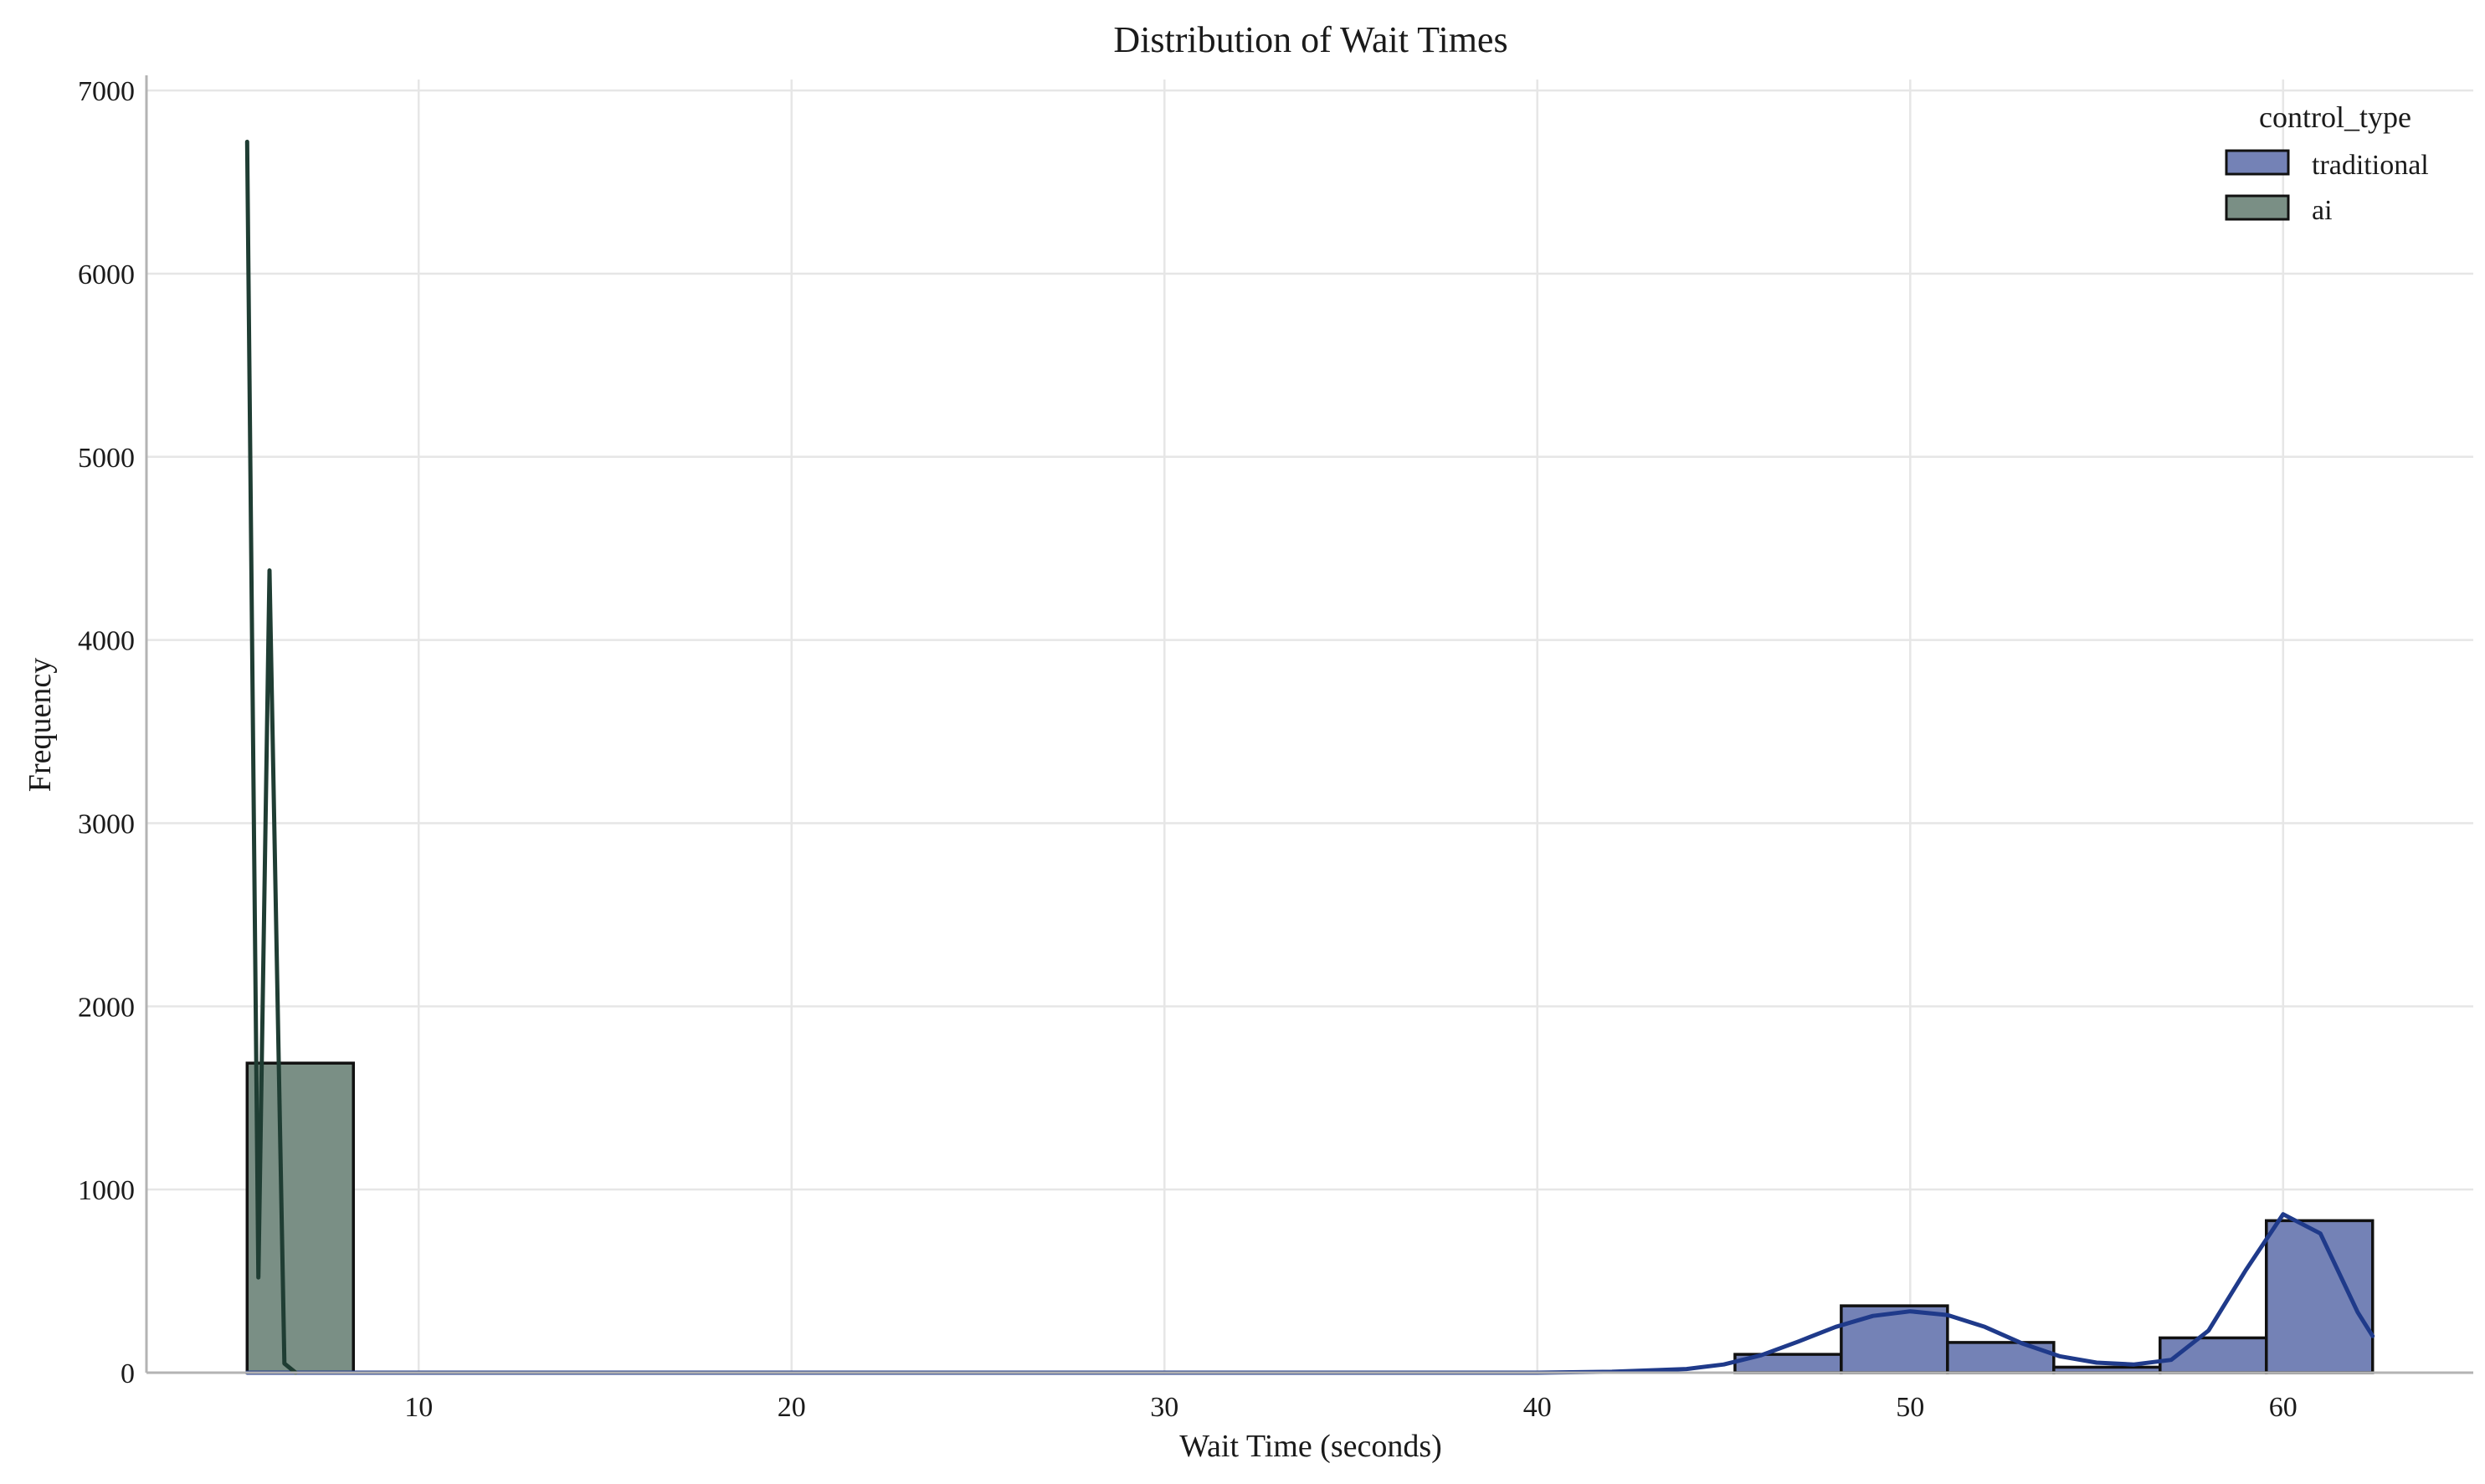 Image resolution: width=2485 pixels, height=1484 pixels. Describe the element at coordinates (106, 458) in the screenshot. I see `y-tick-label: 5000` at that location.